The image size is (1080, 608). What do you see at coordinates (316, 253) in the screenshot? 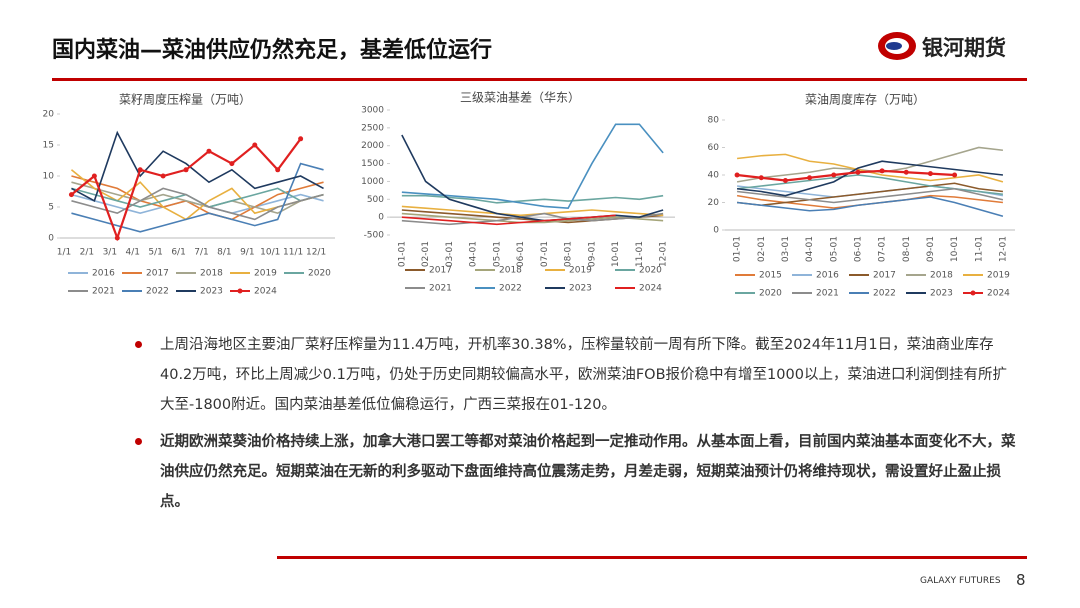
I see `x-tick-label: 12/1` at bounding box center [316, 253].